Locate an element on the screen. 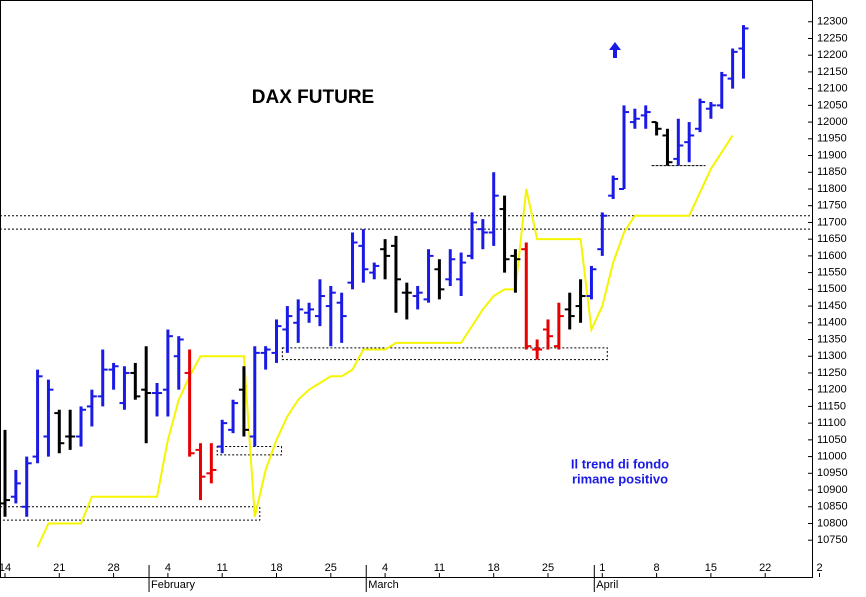  y-tick-label: 10950 is located at coordinates (832, 473).